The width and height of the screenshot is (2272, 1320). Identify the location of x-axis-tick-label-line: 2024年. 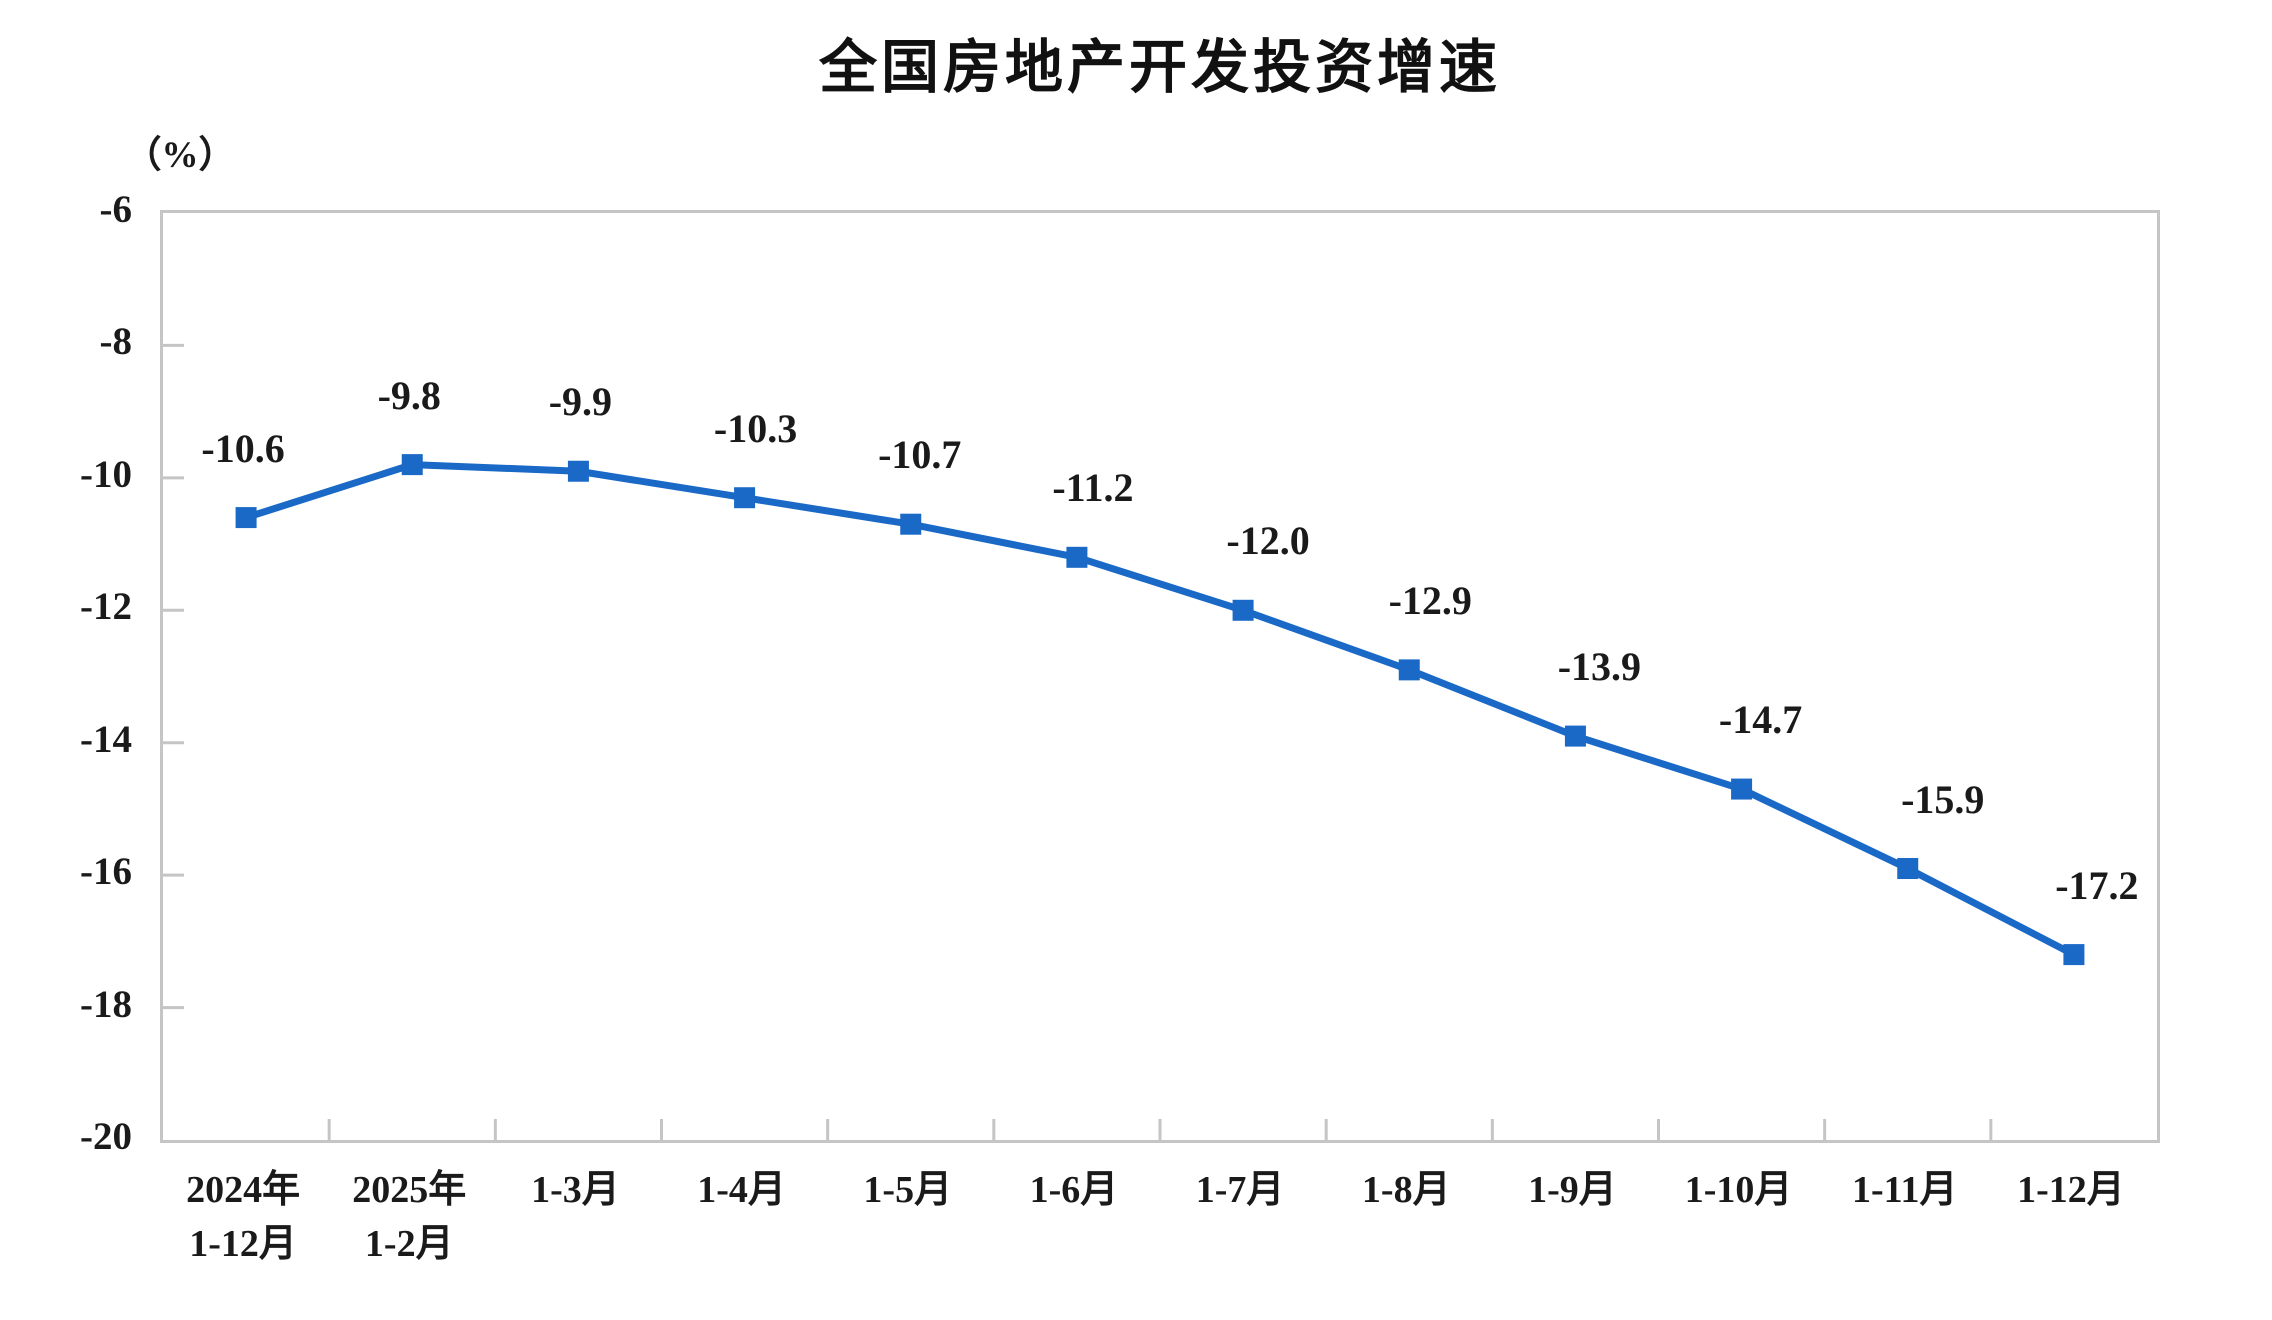
(243, 1190).